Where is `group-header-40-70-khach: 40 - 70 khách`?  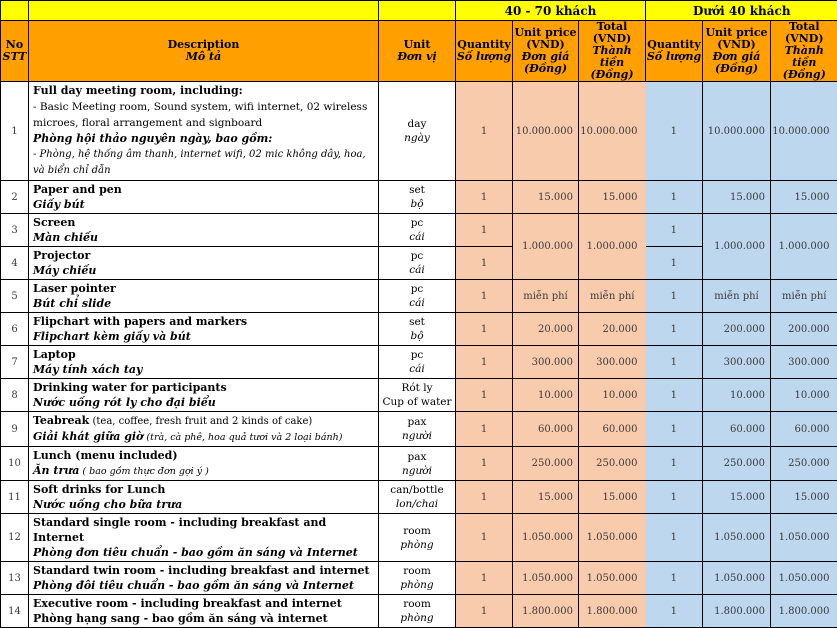 group-header-40-70-khach: 40 - 70 khách is located at coordinates (551, 11).